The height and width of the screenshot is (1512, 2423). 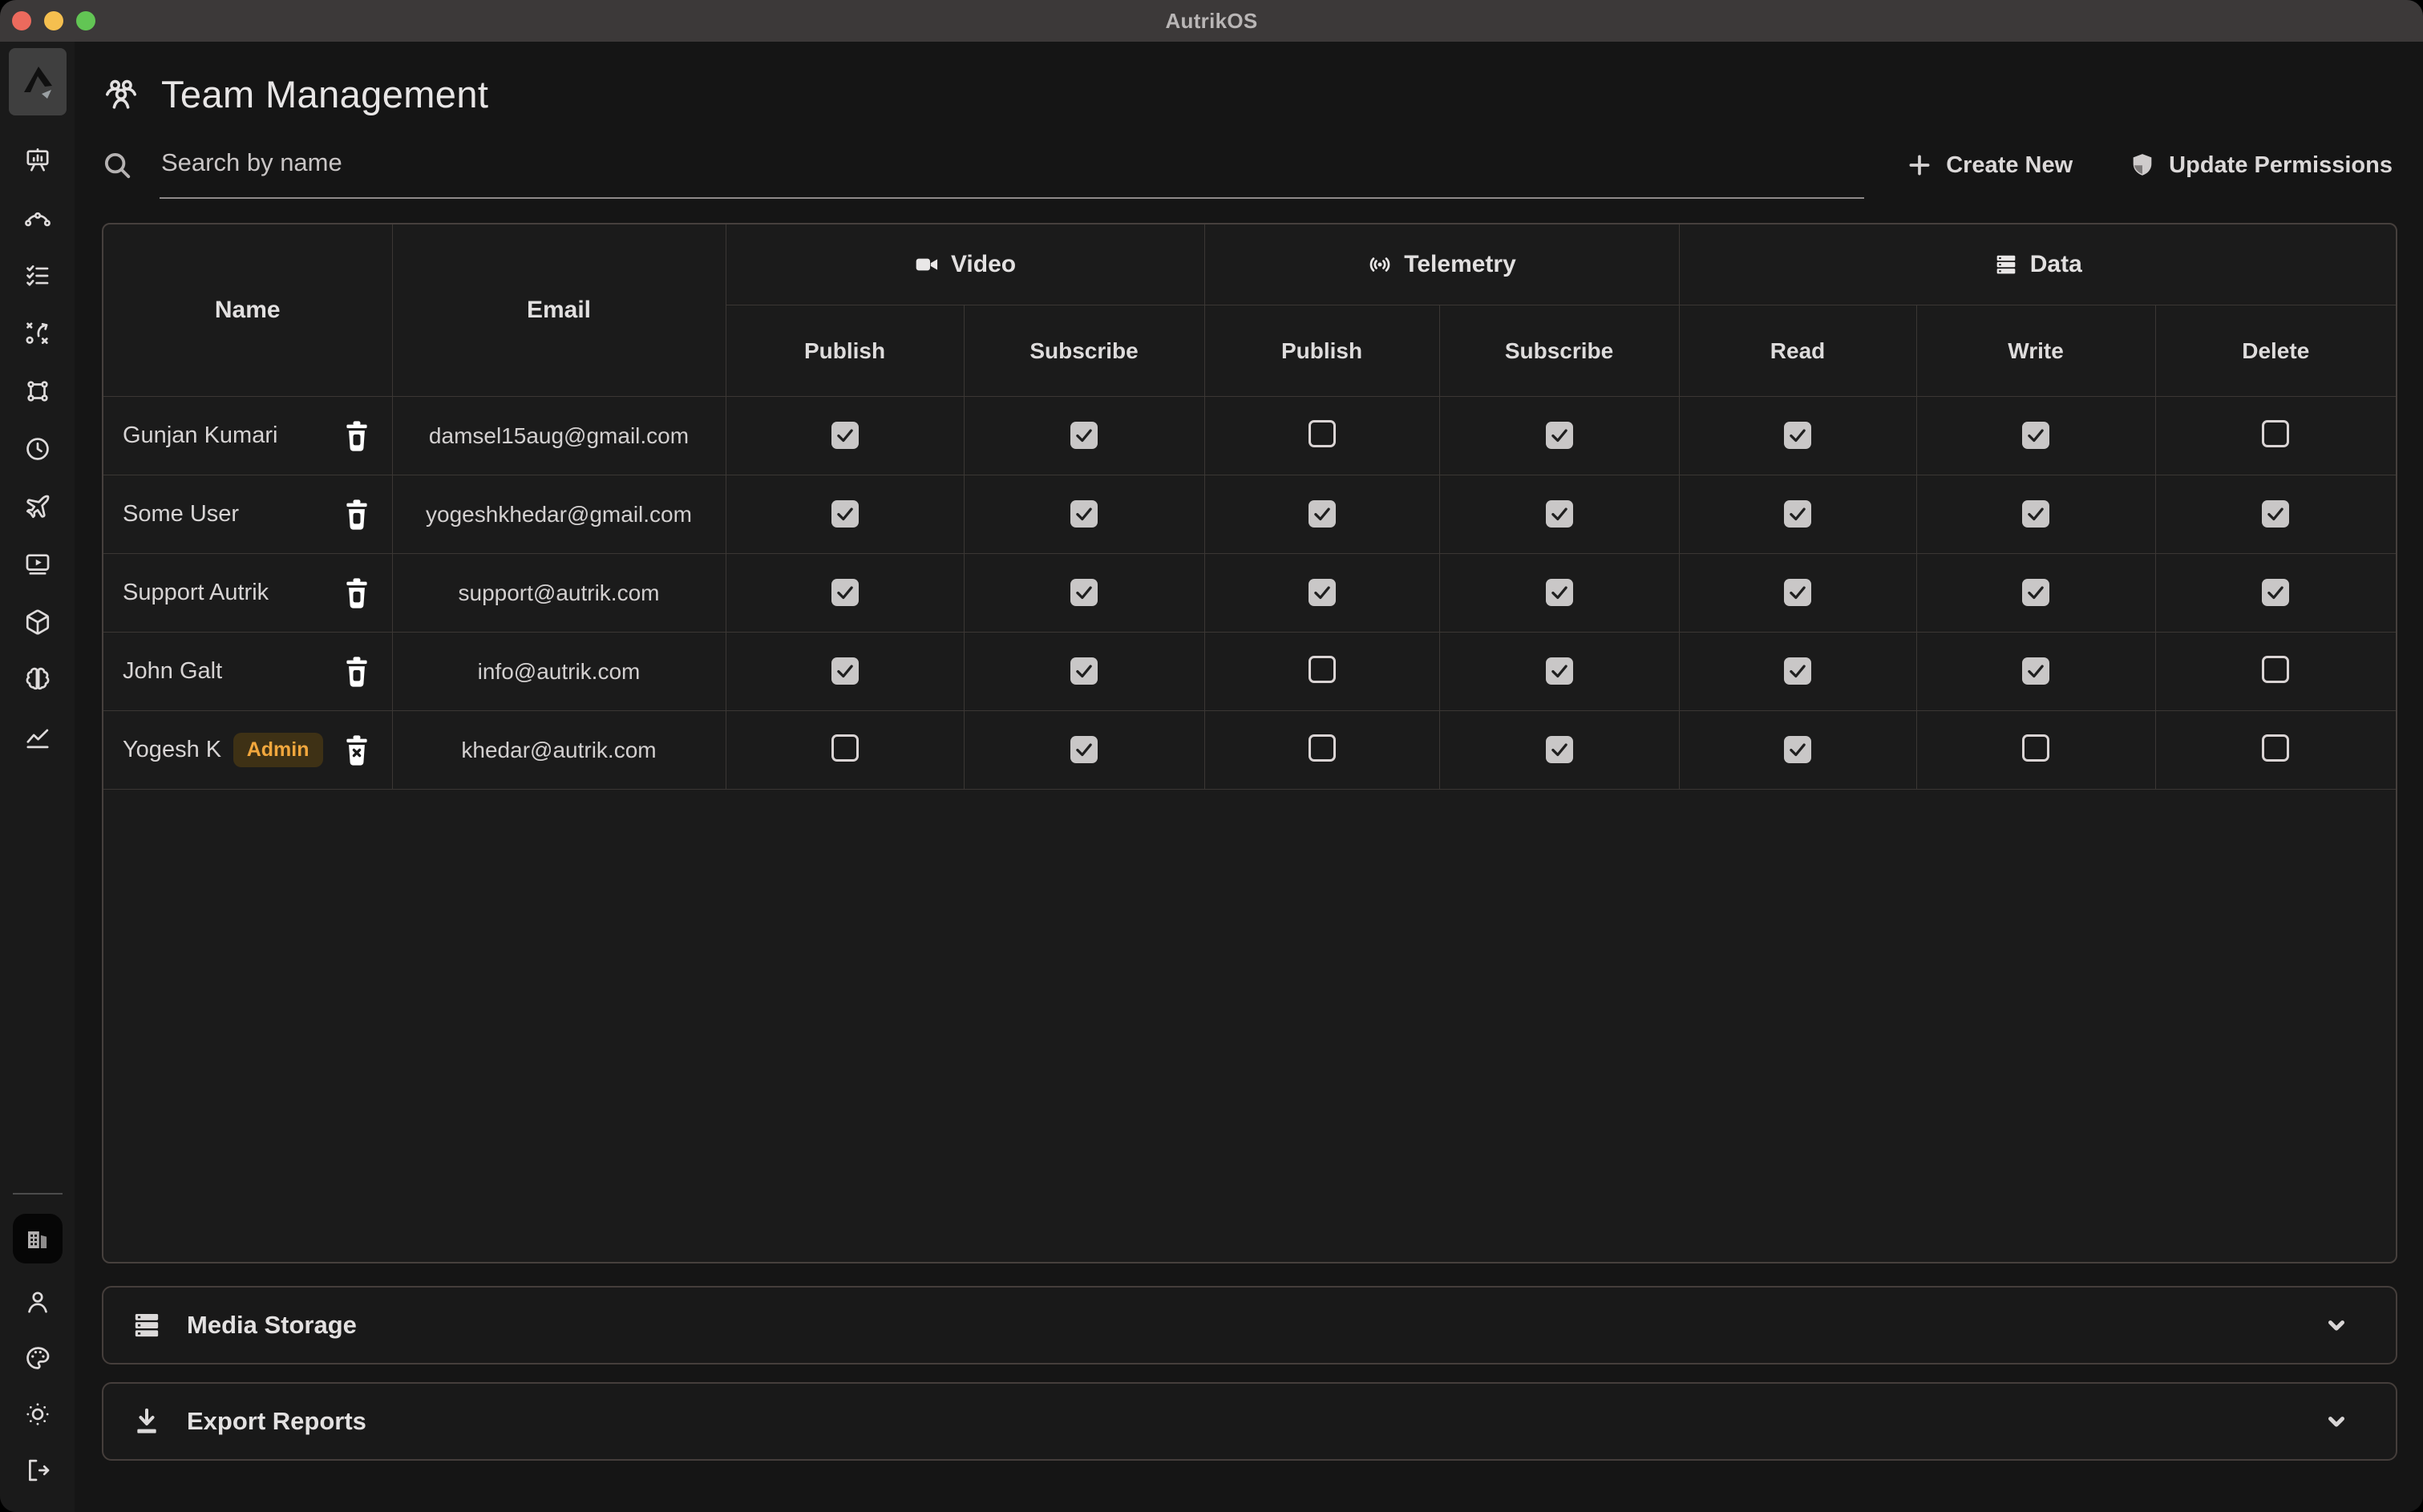 I want to click on zoom-window-button, so click(x=85, y=20).